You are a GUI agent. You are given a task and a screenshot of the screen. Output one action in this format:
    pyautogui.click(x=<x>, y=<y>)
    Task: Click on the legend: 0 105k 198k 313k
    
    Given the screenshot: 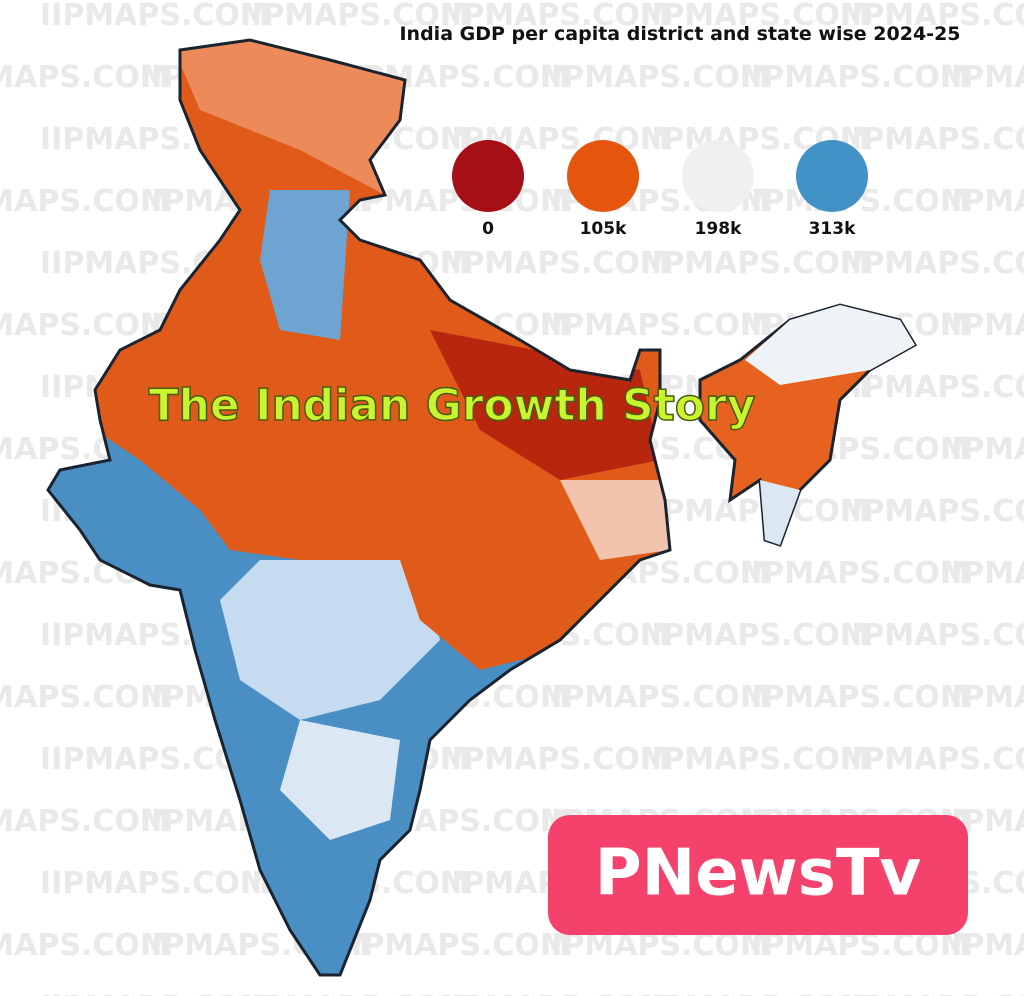 What is the action you would take?
    pyautogui.click(x=660, y=189)
    